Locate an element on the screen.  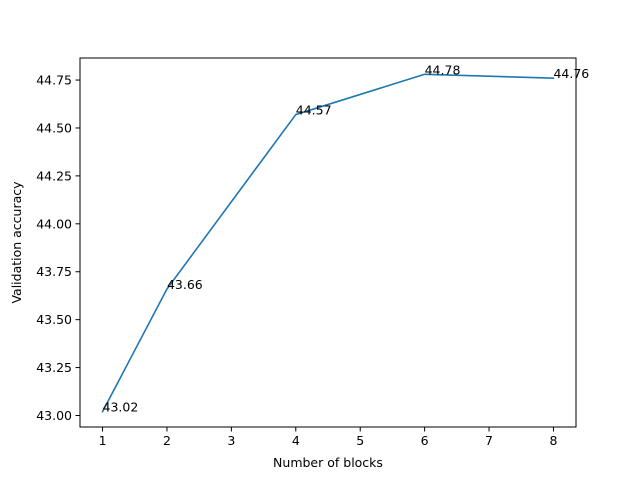
y-axis-ticks: 43.00 43.25 43.50 43.75 44.00 44.25 44.50 44.75 is located at coordinates (58, 248).